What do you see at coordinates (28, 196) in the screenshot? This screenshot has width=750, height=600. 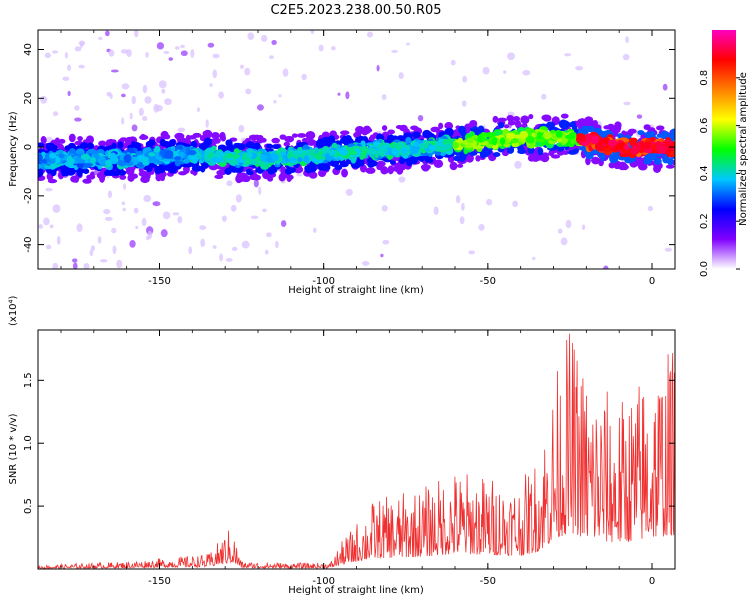 I see `y-tick-label: -20` at bounding box center [28, 196].